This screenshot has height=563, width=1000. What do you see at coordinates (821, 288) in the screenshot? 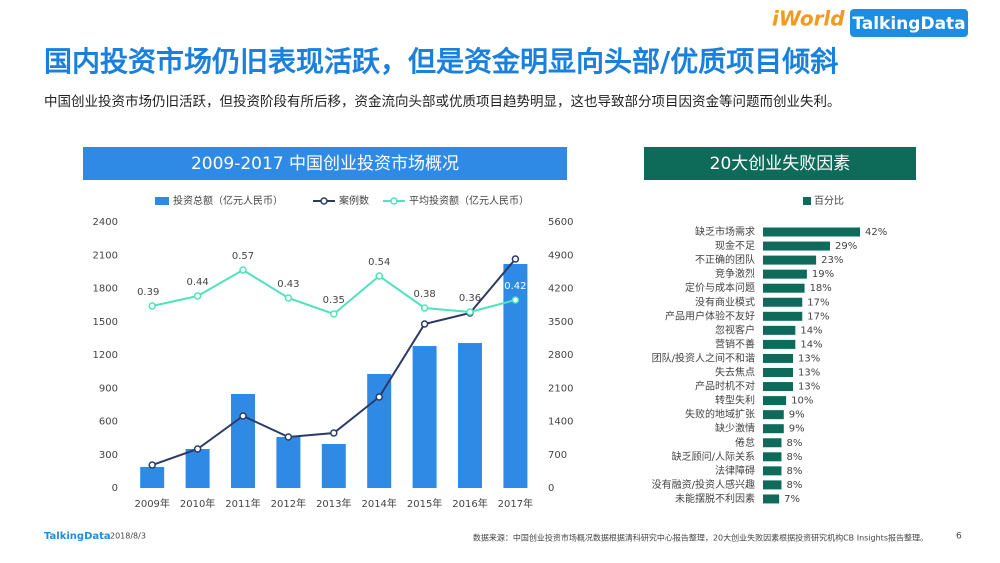
I see `data-label: 18%` at bounding box center [821, 288].